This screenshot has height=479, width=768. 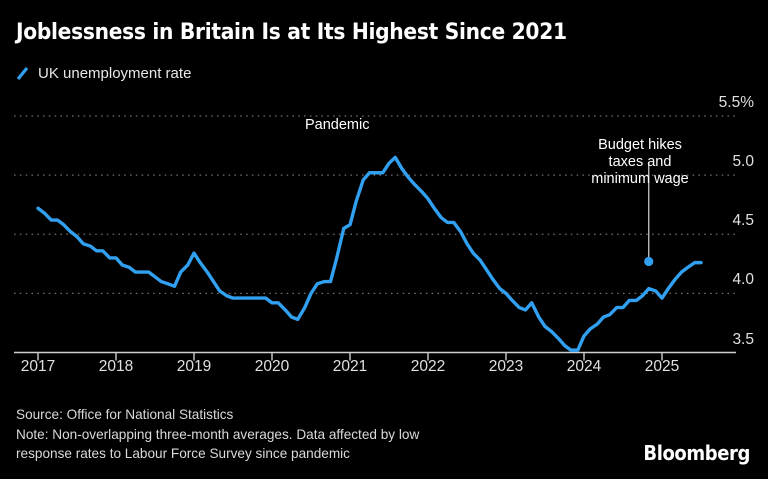 What do you see at coordinates (116, 366) in the screenshot?
I see `x-axis-label: 2018` at bounding box center [116, 366].